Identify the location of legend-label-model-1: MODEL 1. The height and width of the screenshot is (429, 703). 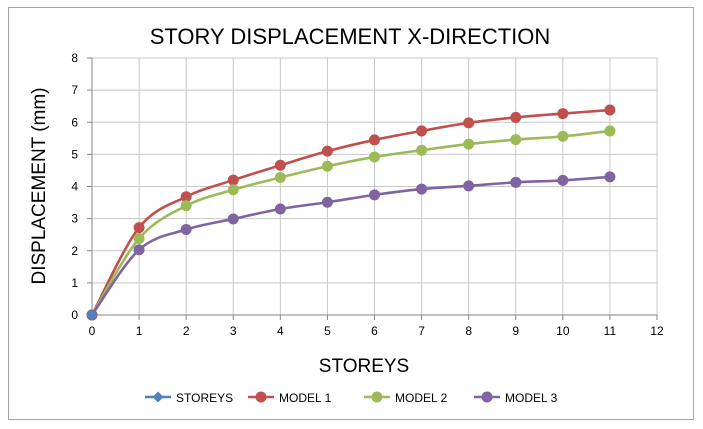
(305, 398).